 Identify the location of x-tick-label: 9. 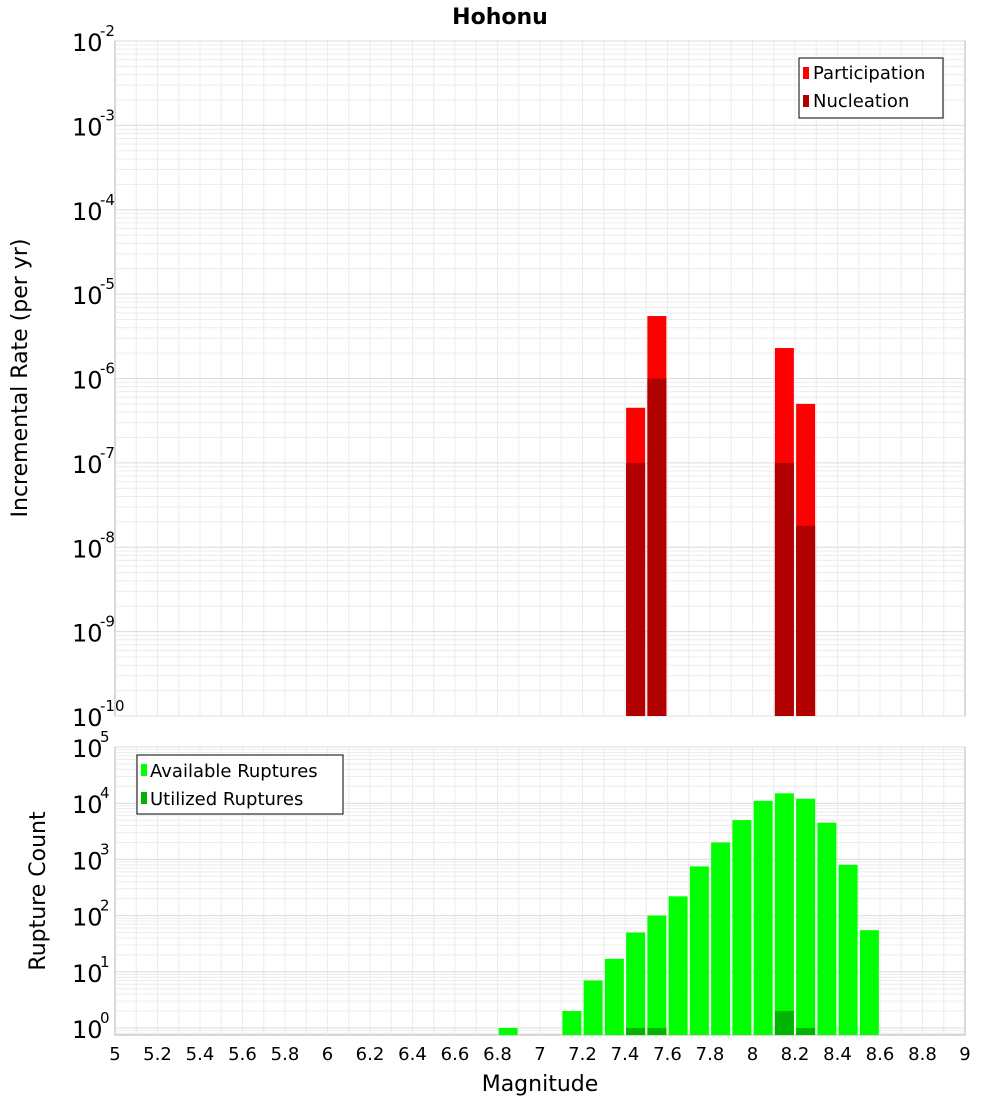
(964, 1054).